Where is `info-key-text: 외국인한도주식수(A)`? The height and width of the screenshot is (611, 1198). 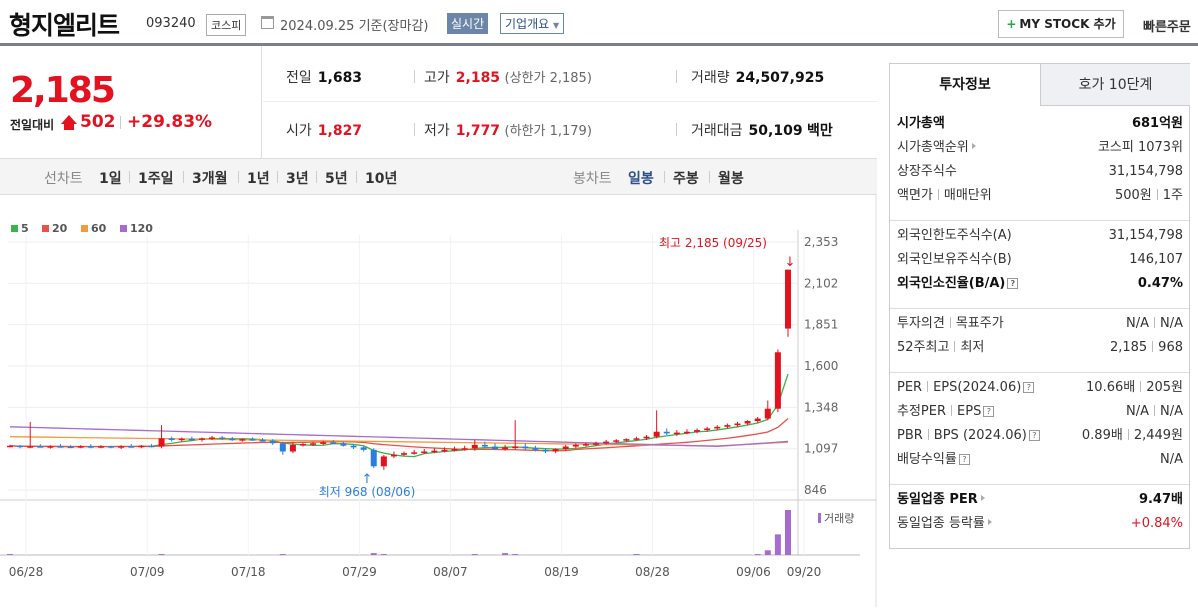 info-key-text: 외국인한도주식수(A) is located at coordinates (954, 235).